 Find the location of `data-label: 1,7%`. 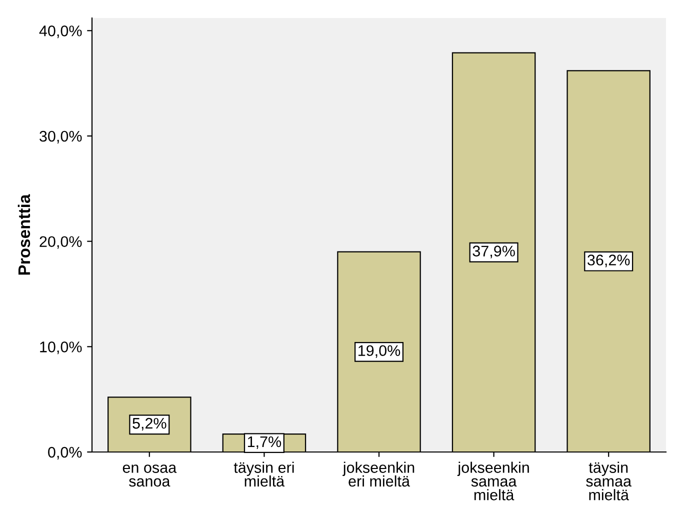

data-label: 1,7% is located at coordinates (265, 442).